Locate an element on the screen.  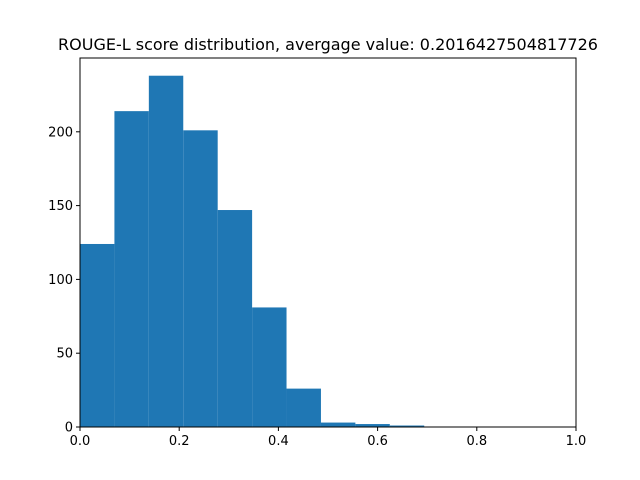
y-tick-label: 150 is located at coordinates (60, 206).